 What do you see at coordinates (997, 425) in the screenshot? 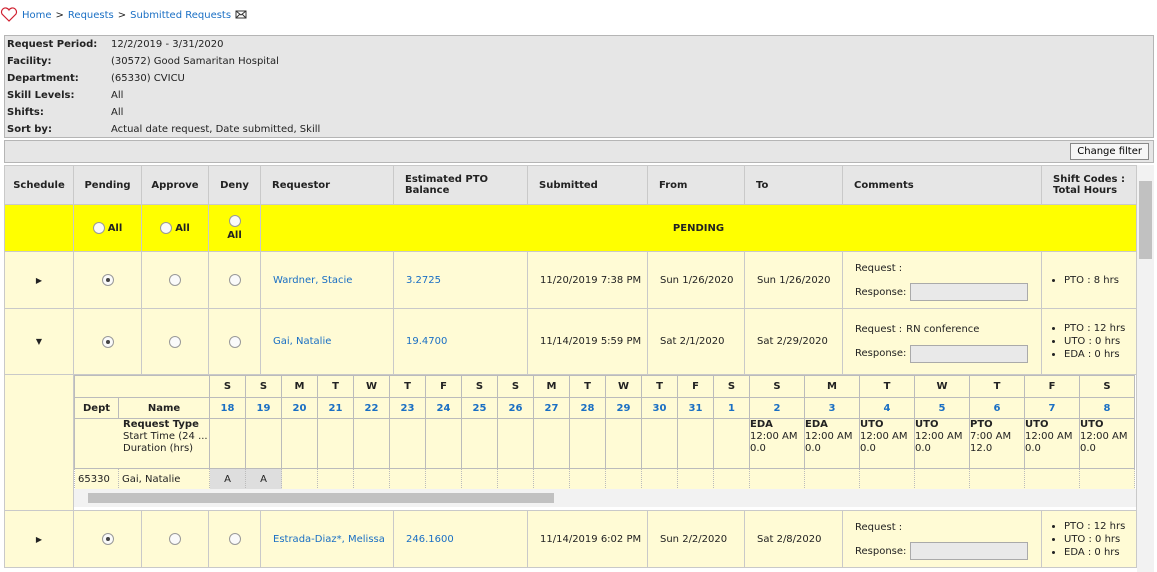
I see `shift-type: PTO` at bounding box center [997, 425].